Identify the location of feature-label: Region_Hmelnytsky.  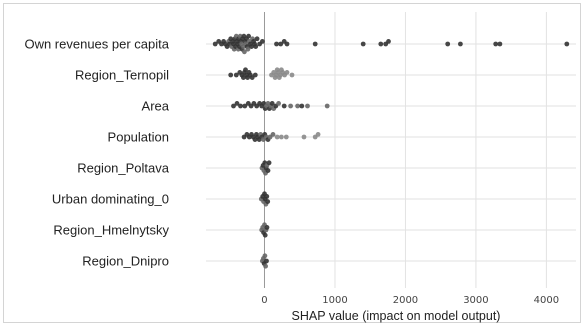
(111, 230).